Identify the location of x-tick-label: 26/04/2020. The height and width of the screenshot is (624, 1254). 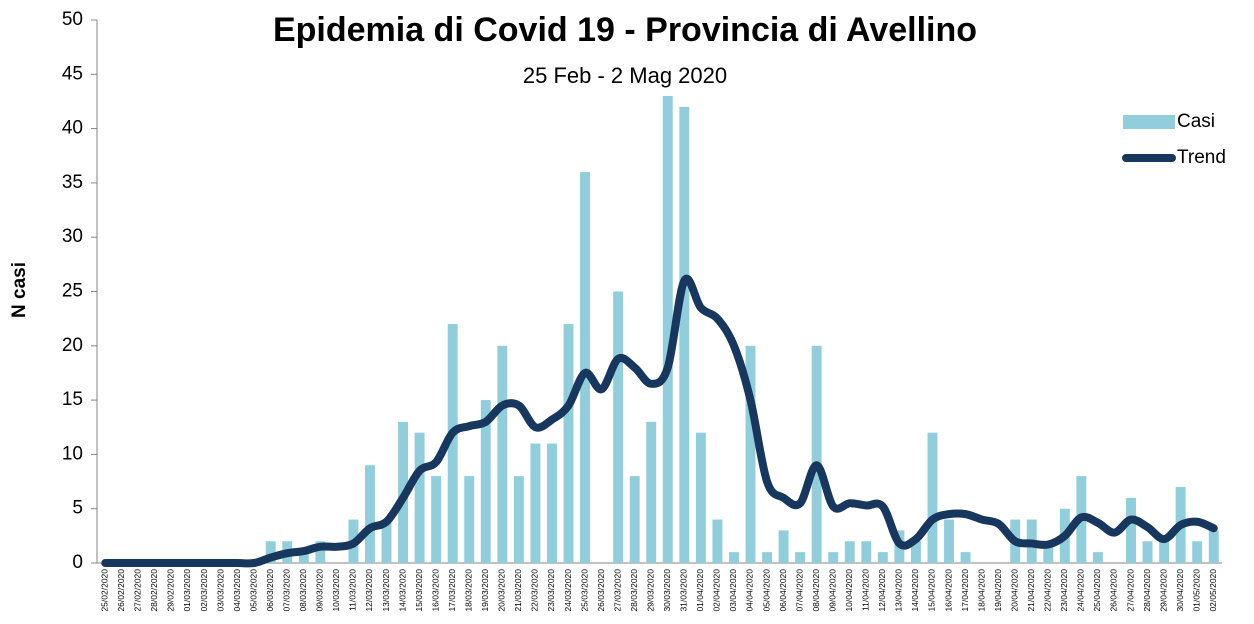
(1114, 590).